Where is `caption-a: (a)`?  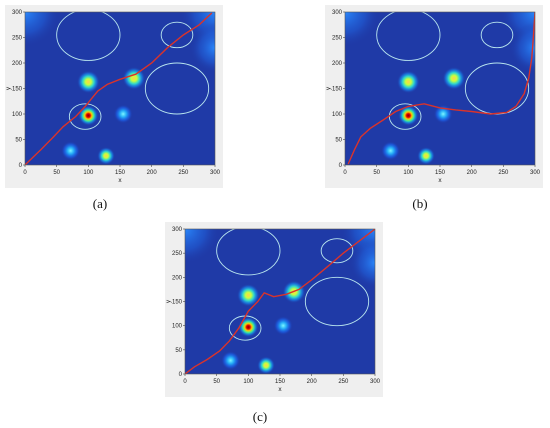
caption-a: (a) is located at coordinates (100, 203).